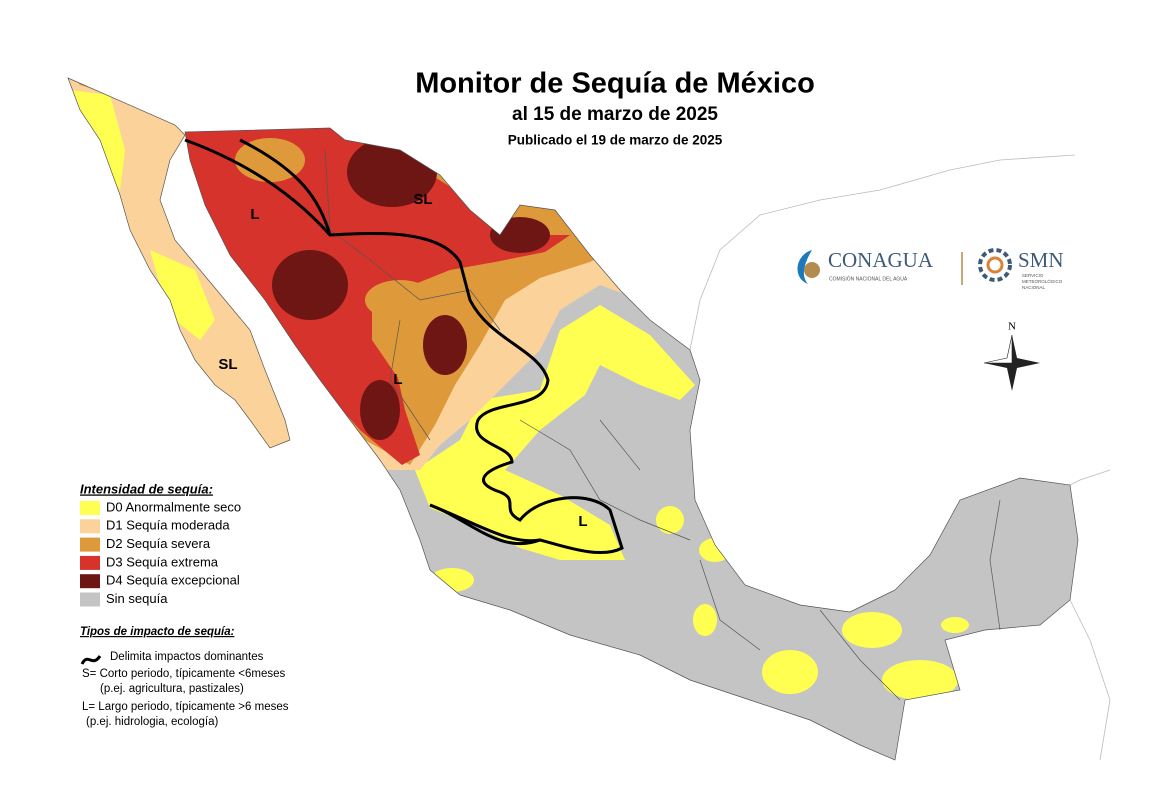 The image size is (1172, 792). What do you see at coordinates (1011, 356) in the screenshot?
I see `compass: N` at bounding box center [1011, 356].